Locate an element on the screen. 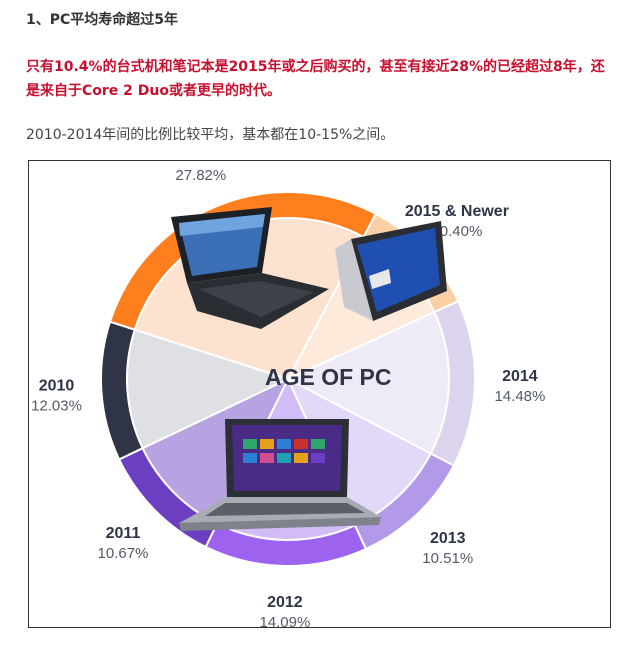 The image size is (640, 645). chart-title: AGE OF PC is located at coordinates (328, 377).